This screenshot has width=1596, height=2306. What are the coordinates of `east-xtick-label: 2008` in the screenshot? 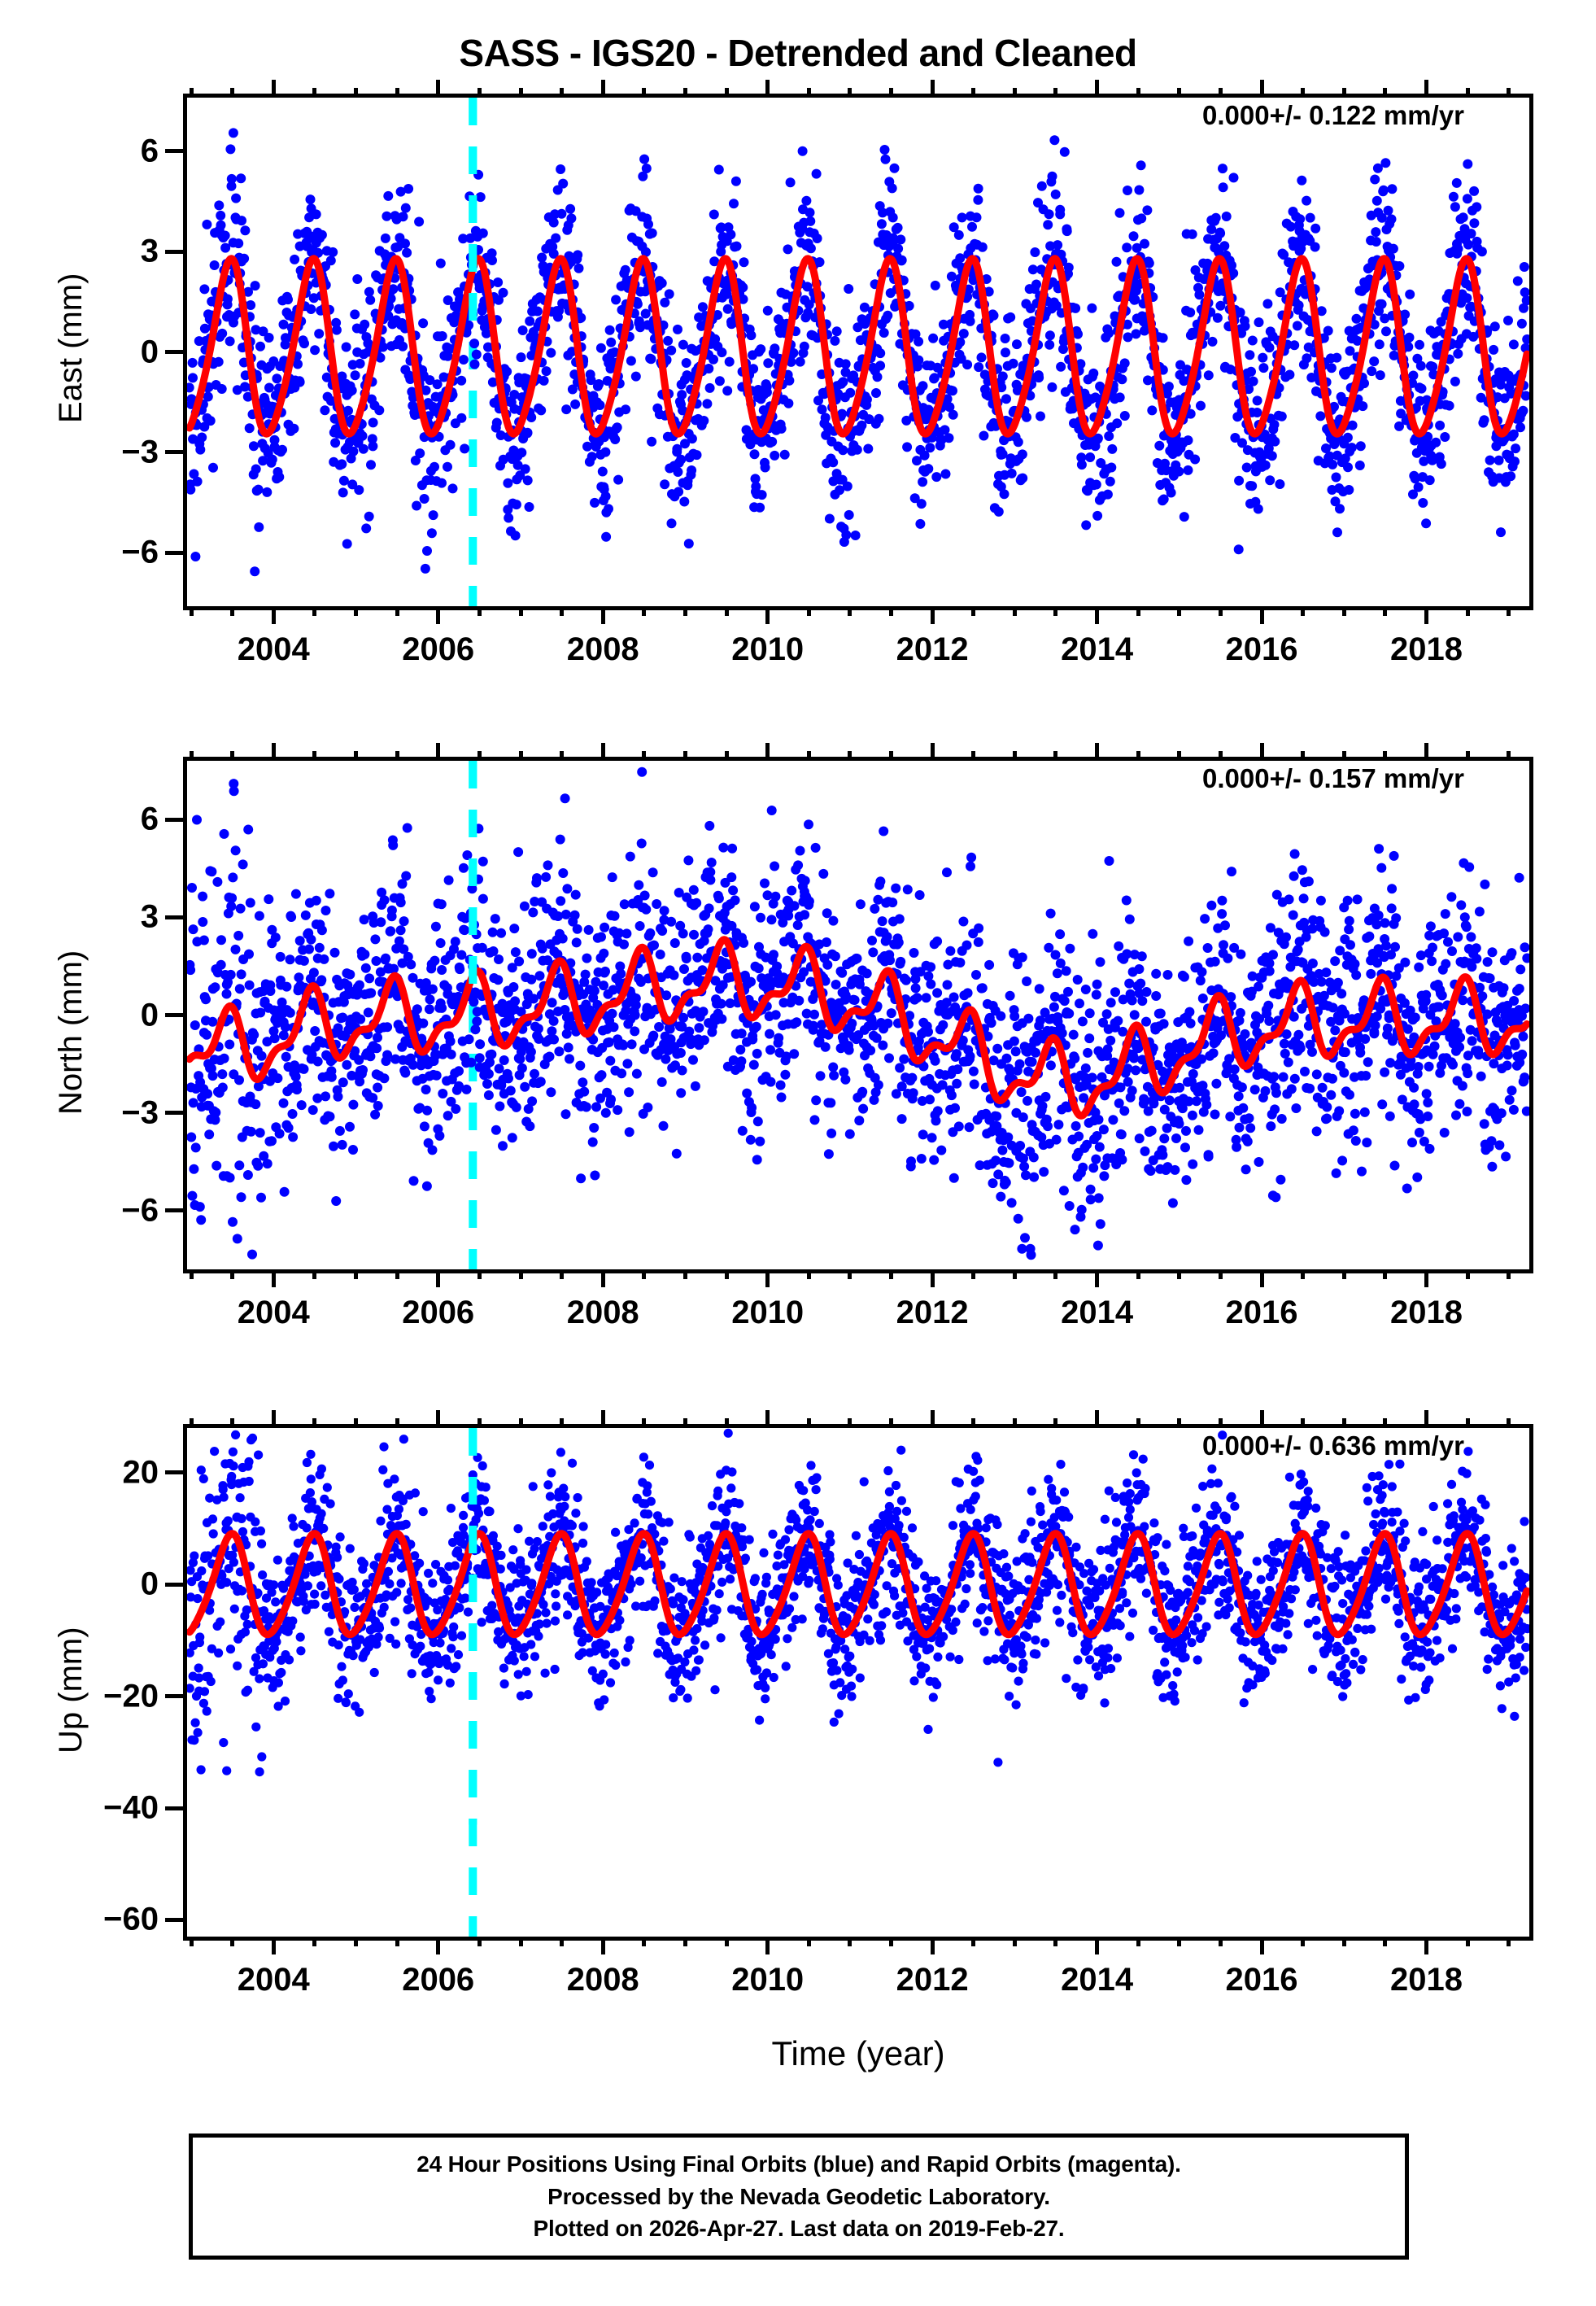 It's located at (602, 649).